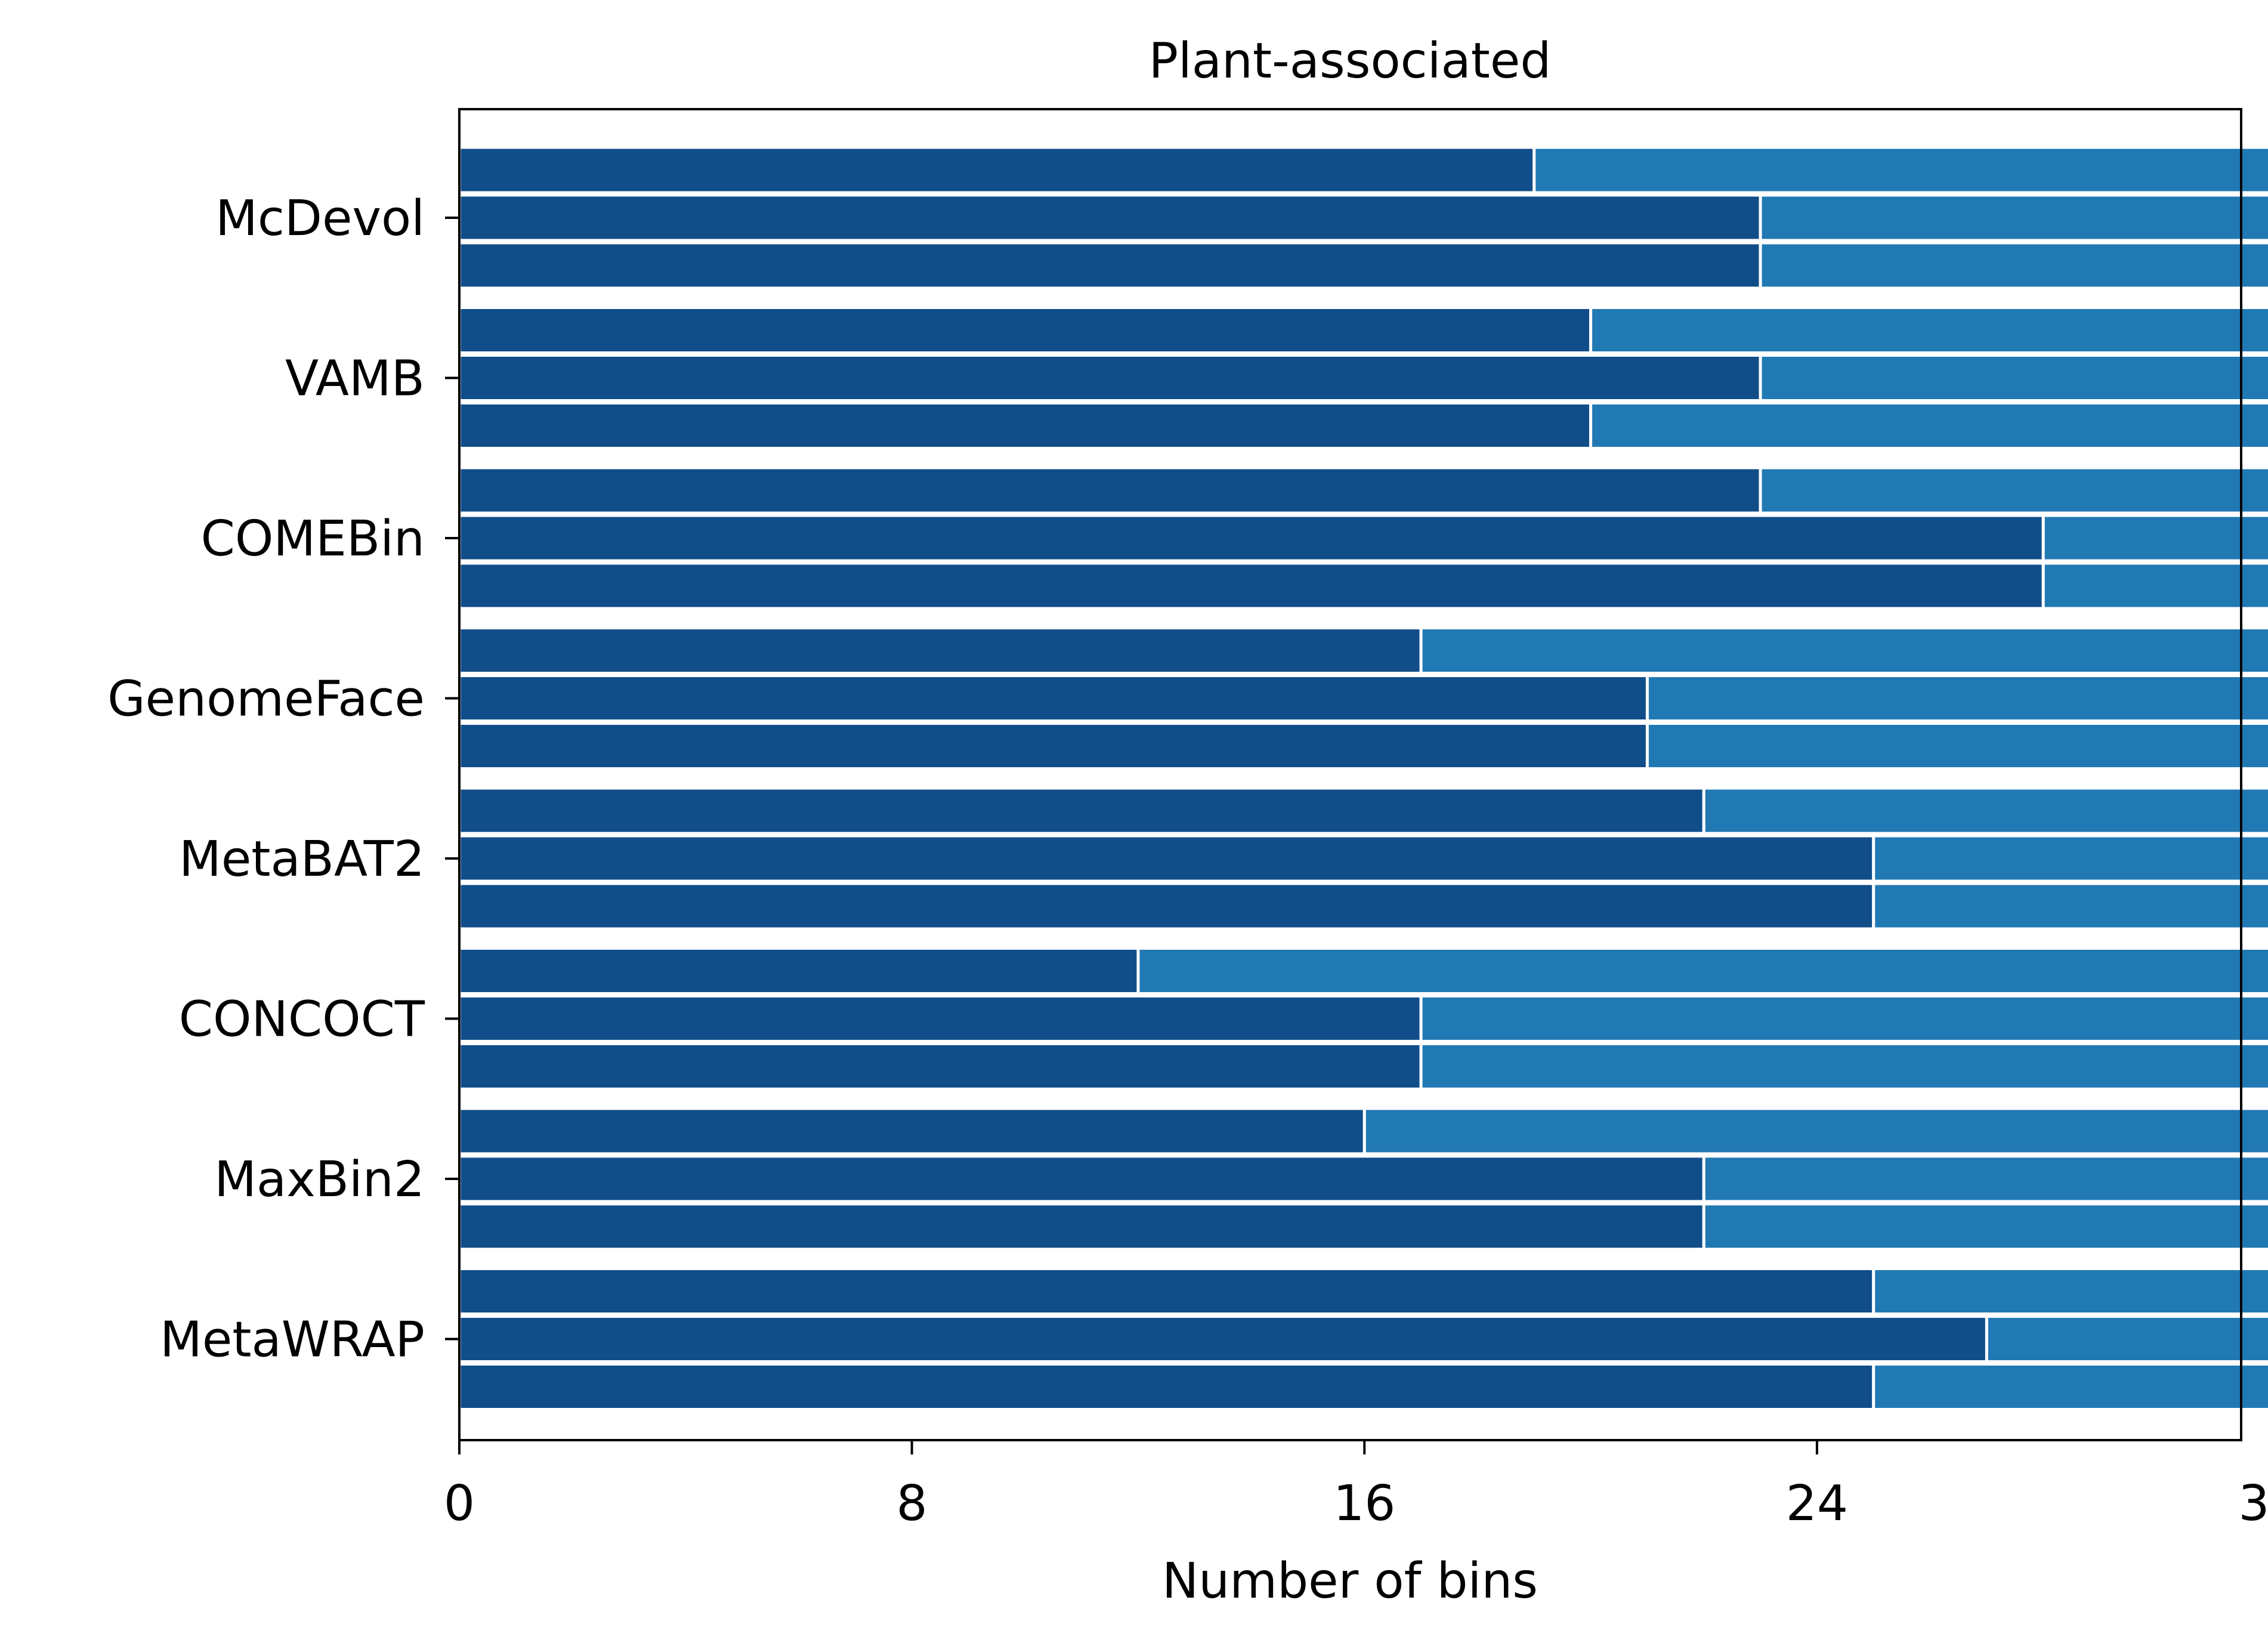  Describe the element at coordinates (459, 1503) in the screenshot. I see `x-tick-label: 0` at that location.